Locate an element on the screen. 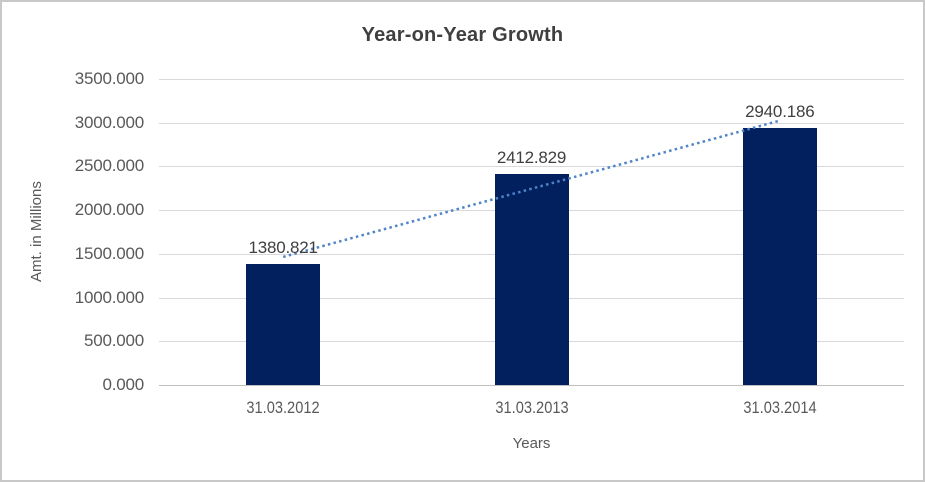 The image size is (925, 482). y-tick-label: 1000.000 is located at coordinates (109, 297).